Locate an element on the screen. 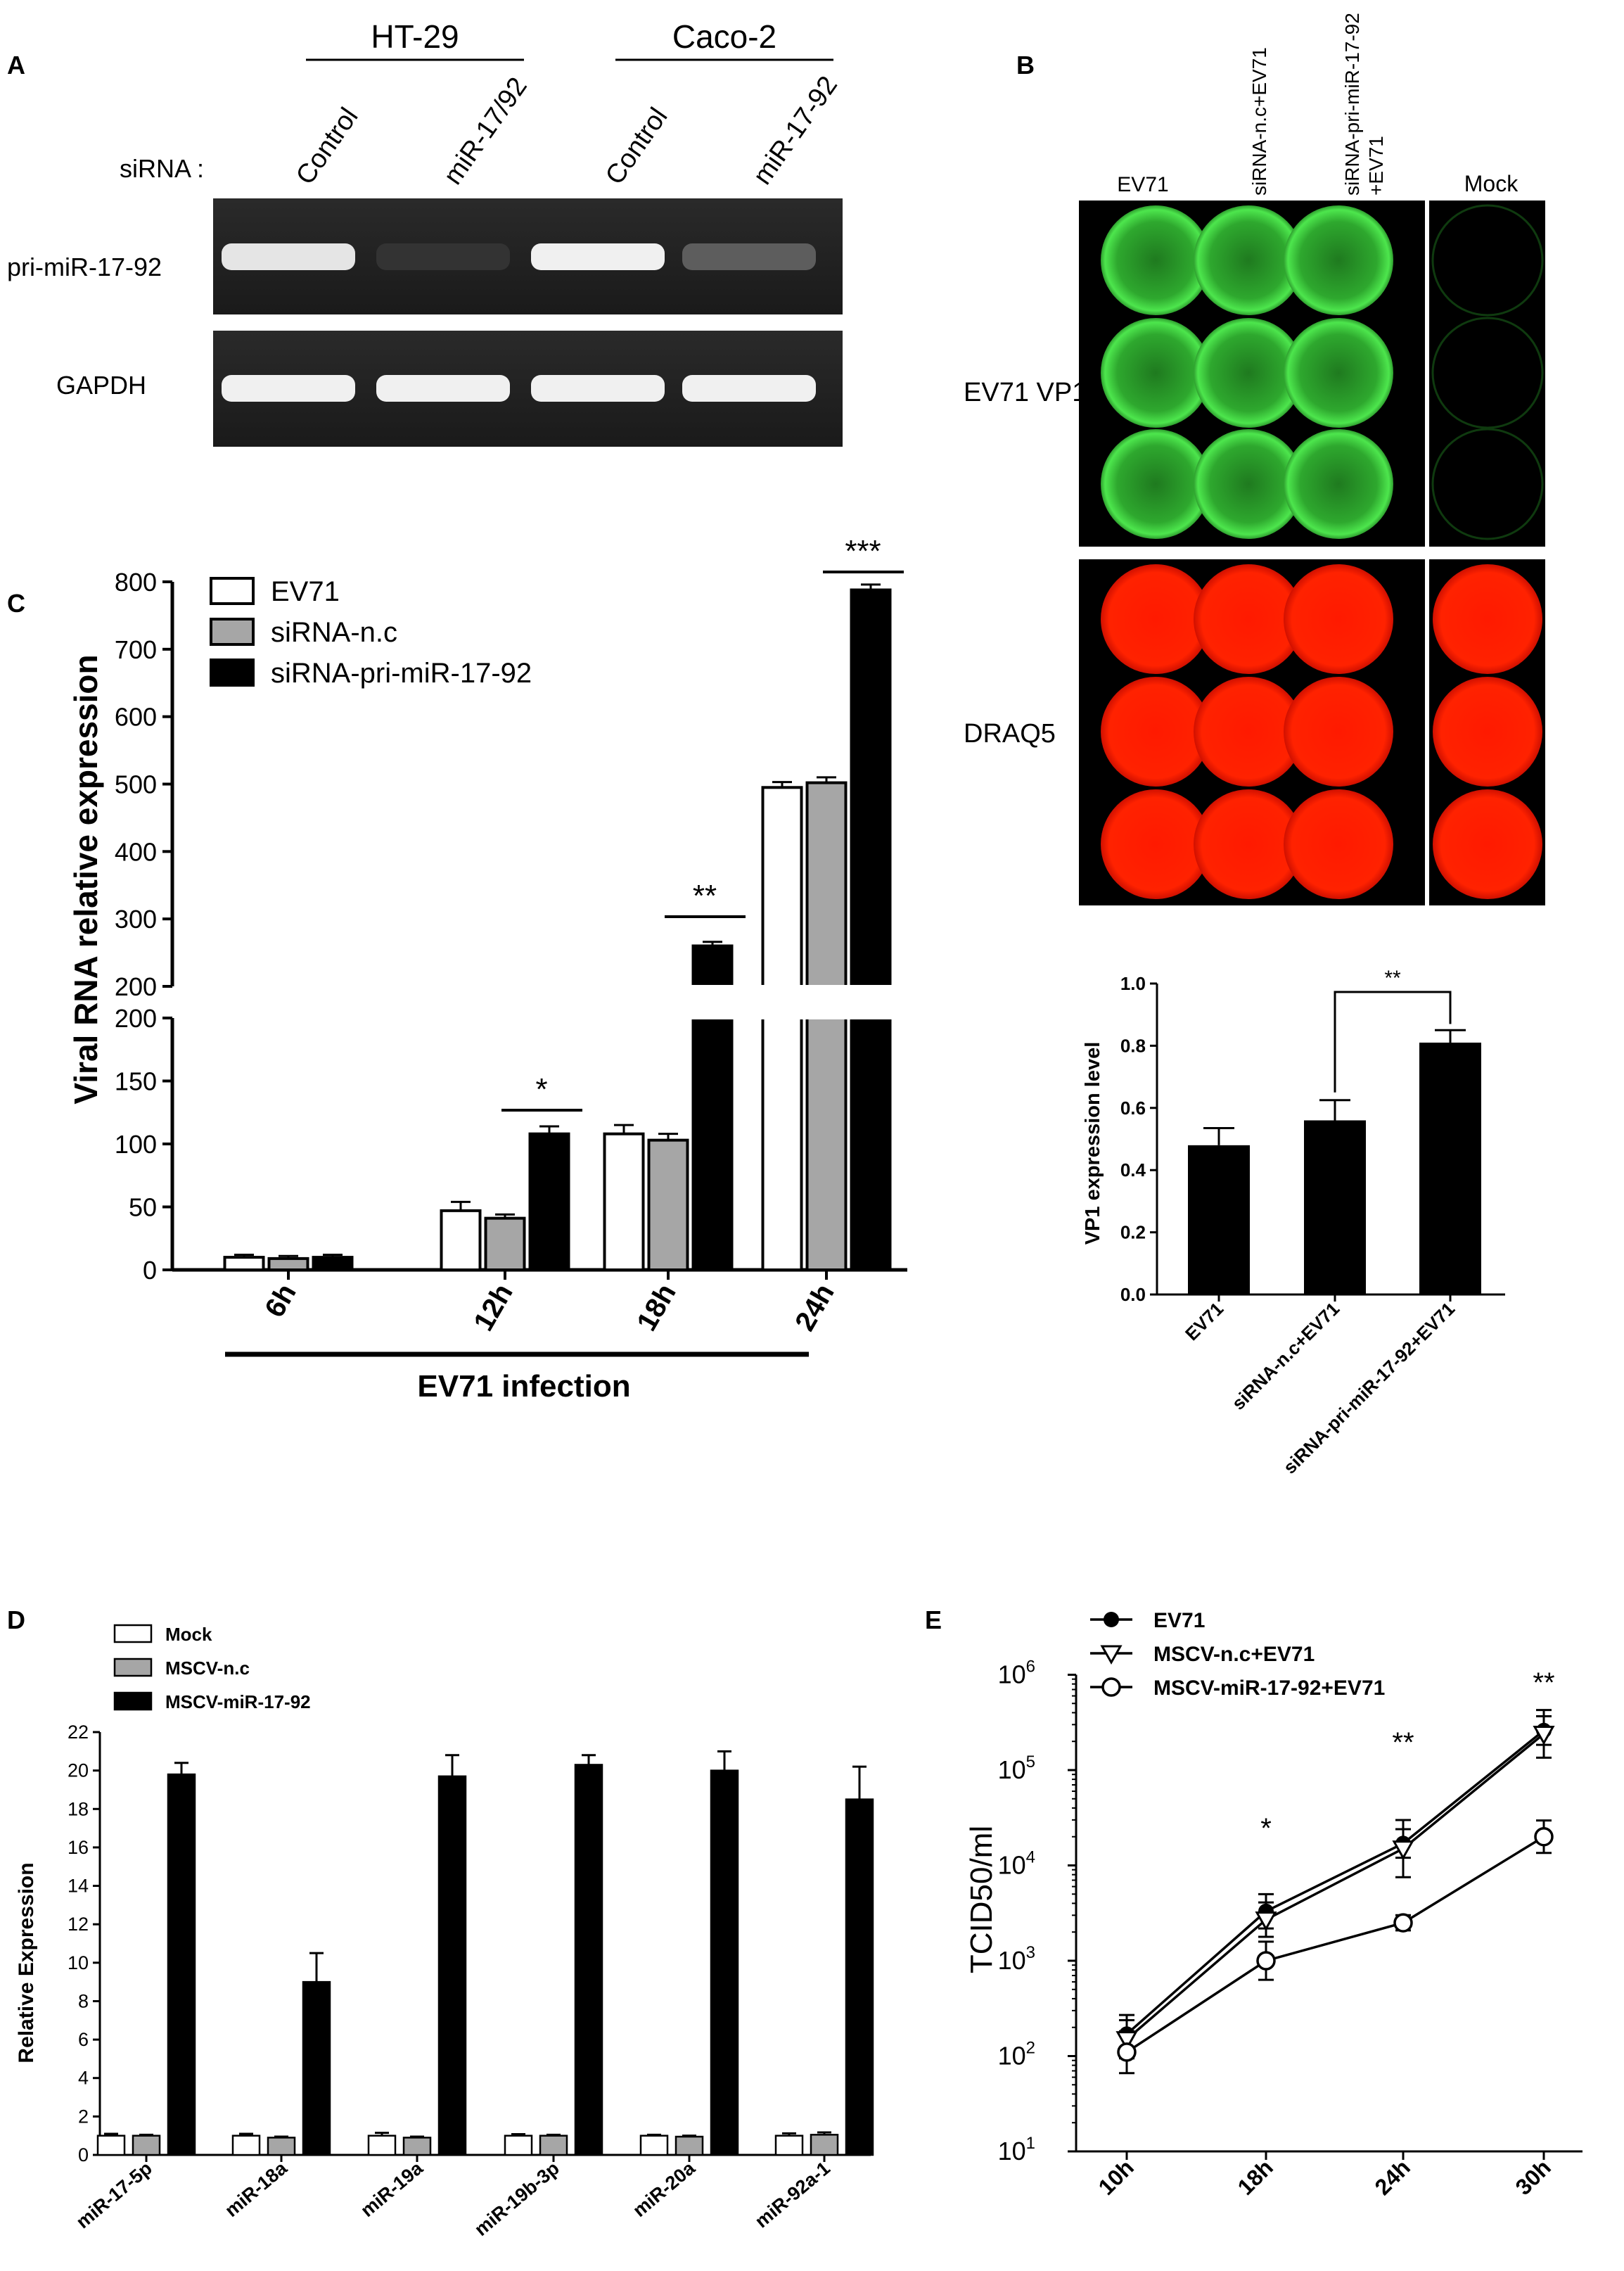 The image size is (1624, 2271). y-tick-label: 800 is located at coordinates (136, 582).